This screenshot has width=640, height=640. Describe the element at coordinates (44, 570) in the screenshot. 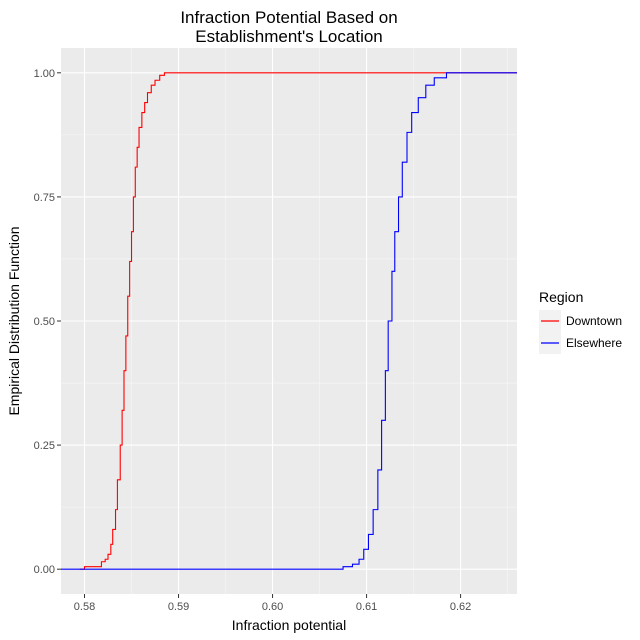

I see `y-tick-label: 0.00` at that location.